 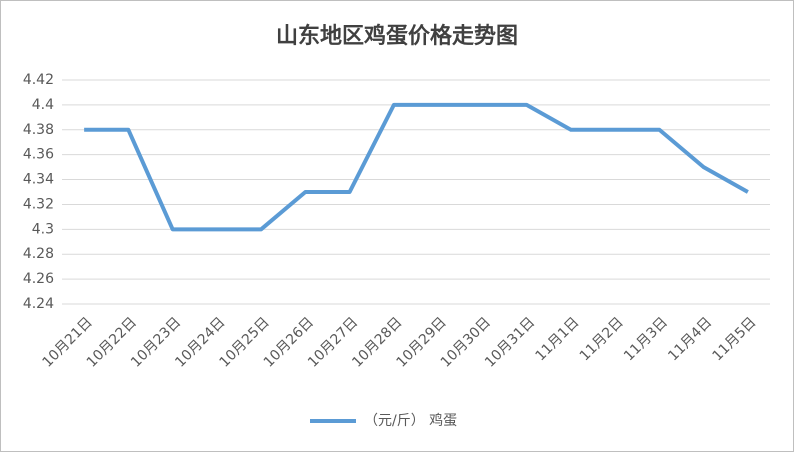 What do you see at coordinates (38, 279) in the screenshot?
I see `y-tick-label: 4.26` at bounding box center [38, 279].